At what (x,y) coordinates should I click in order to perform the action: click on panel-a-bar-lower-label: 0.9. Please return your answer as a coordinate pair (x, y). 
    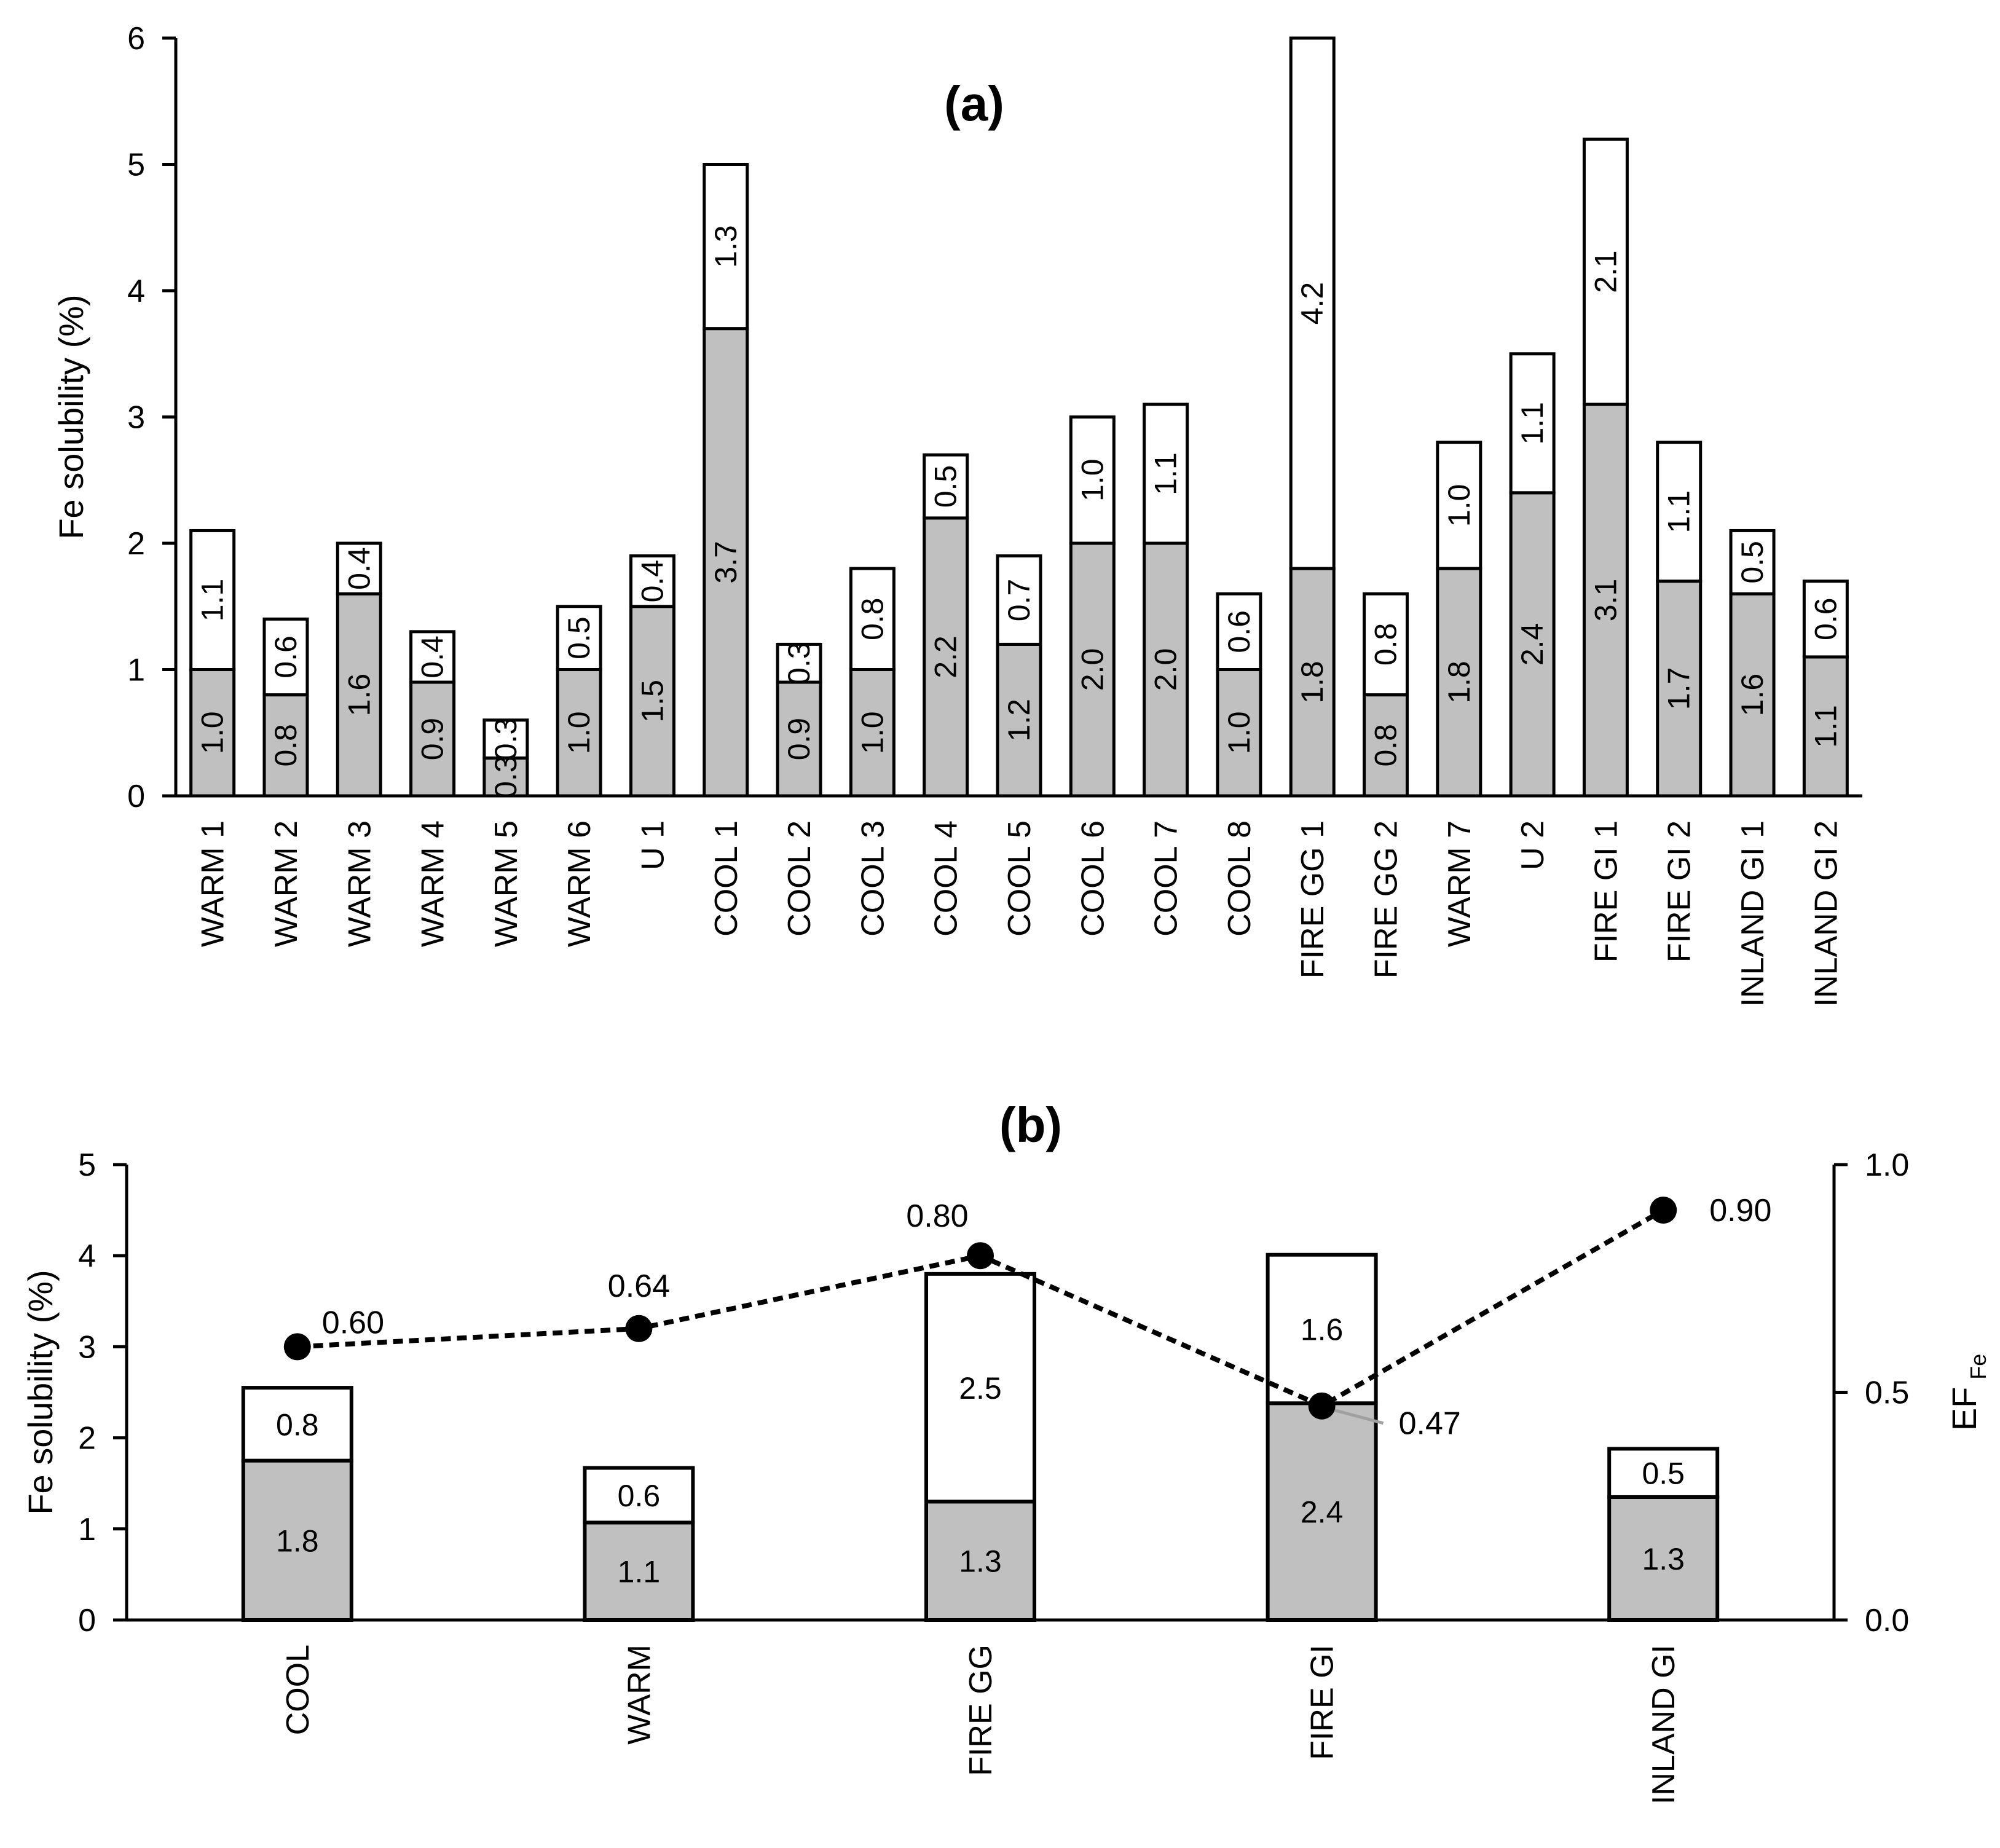
    Looking at the image, I should click on (799, 740).